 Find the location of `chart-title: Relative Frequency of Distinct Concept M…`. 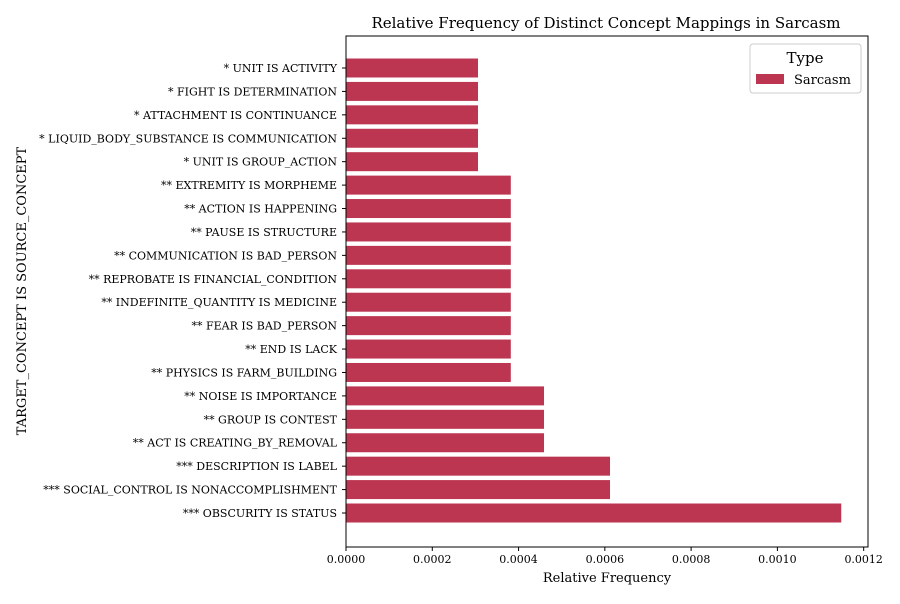

chart-title: Relative Frequency of Distinct Concept M… is located at coordinates (605, 23).